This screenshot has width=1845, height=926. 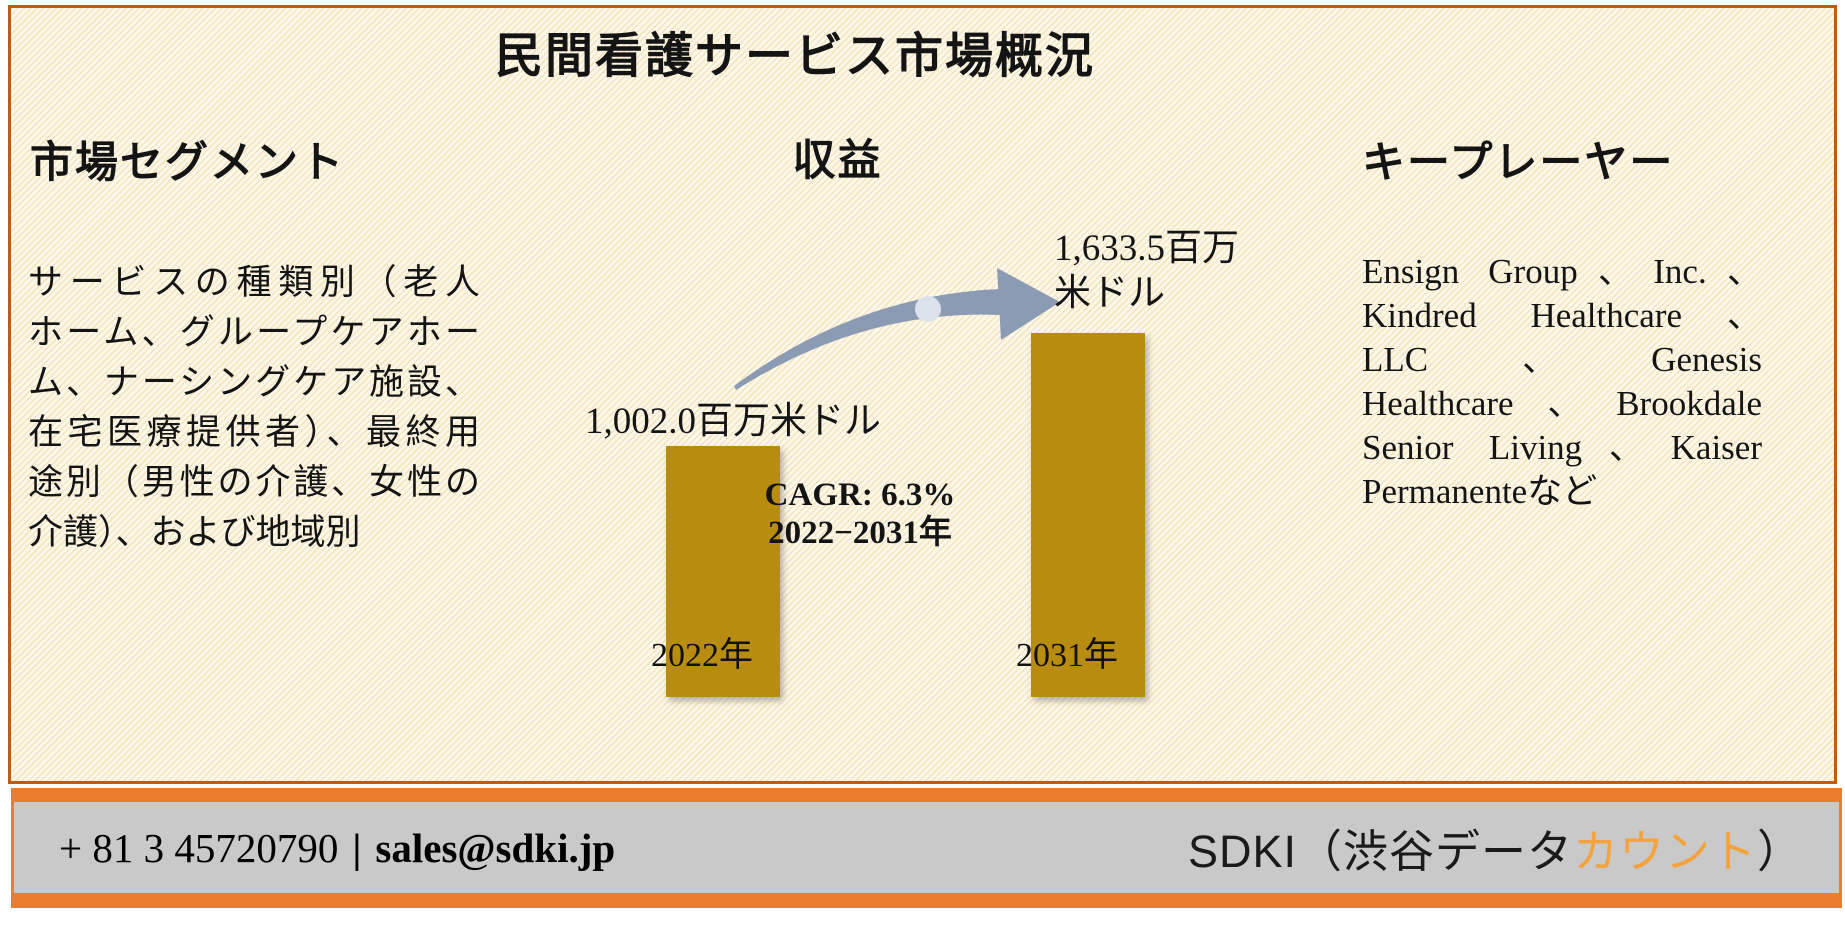 What do you see at coordinates (254, 432) in the screenshot?
I see `text-line: 在宅医療提供者）、最終用` at bounding box center [254, 432].